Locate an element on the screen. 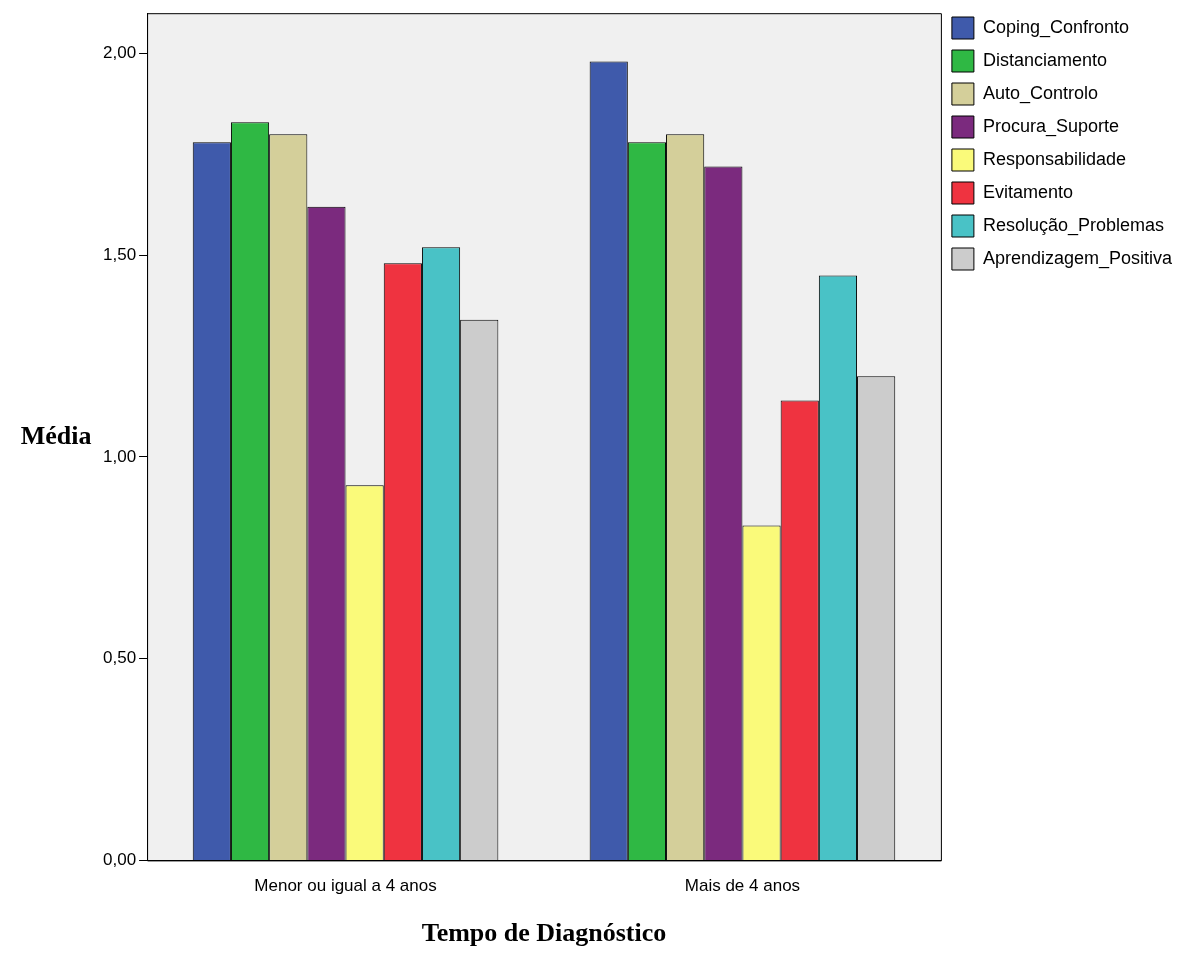 This screenshot has width=1186, height=958. legend-label: Auto_Controlo is located at coordinates (1040, 93).